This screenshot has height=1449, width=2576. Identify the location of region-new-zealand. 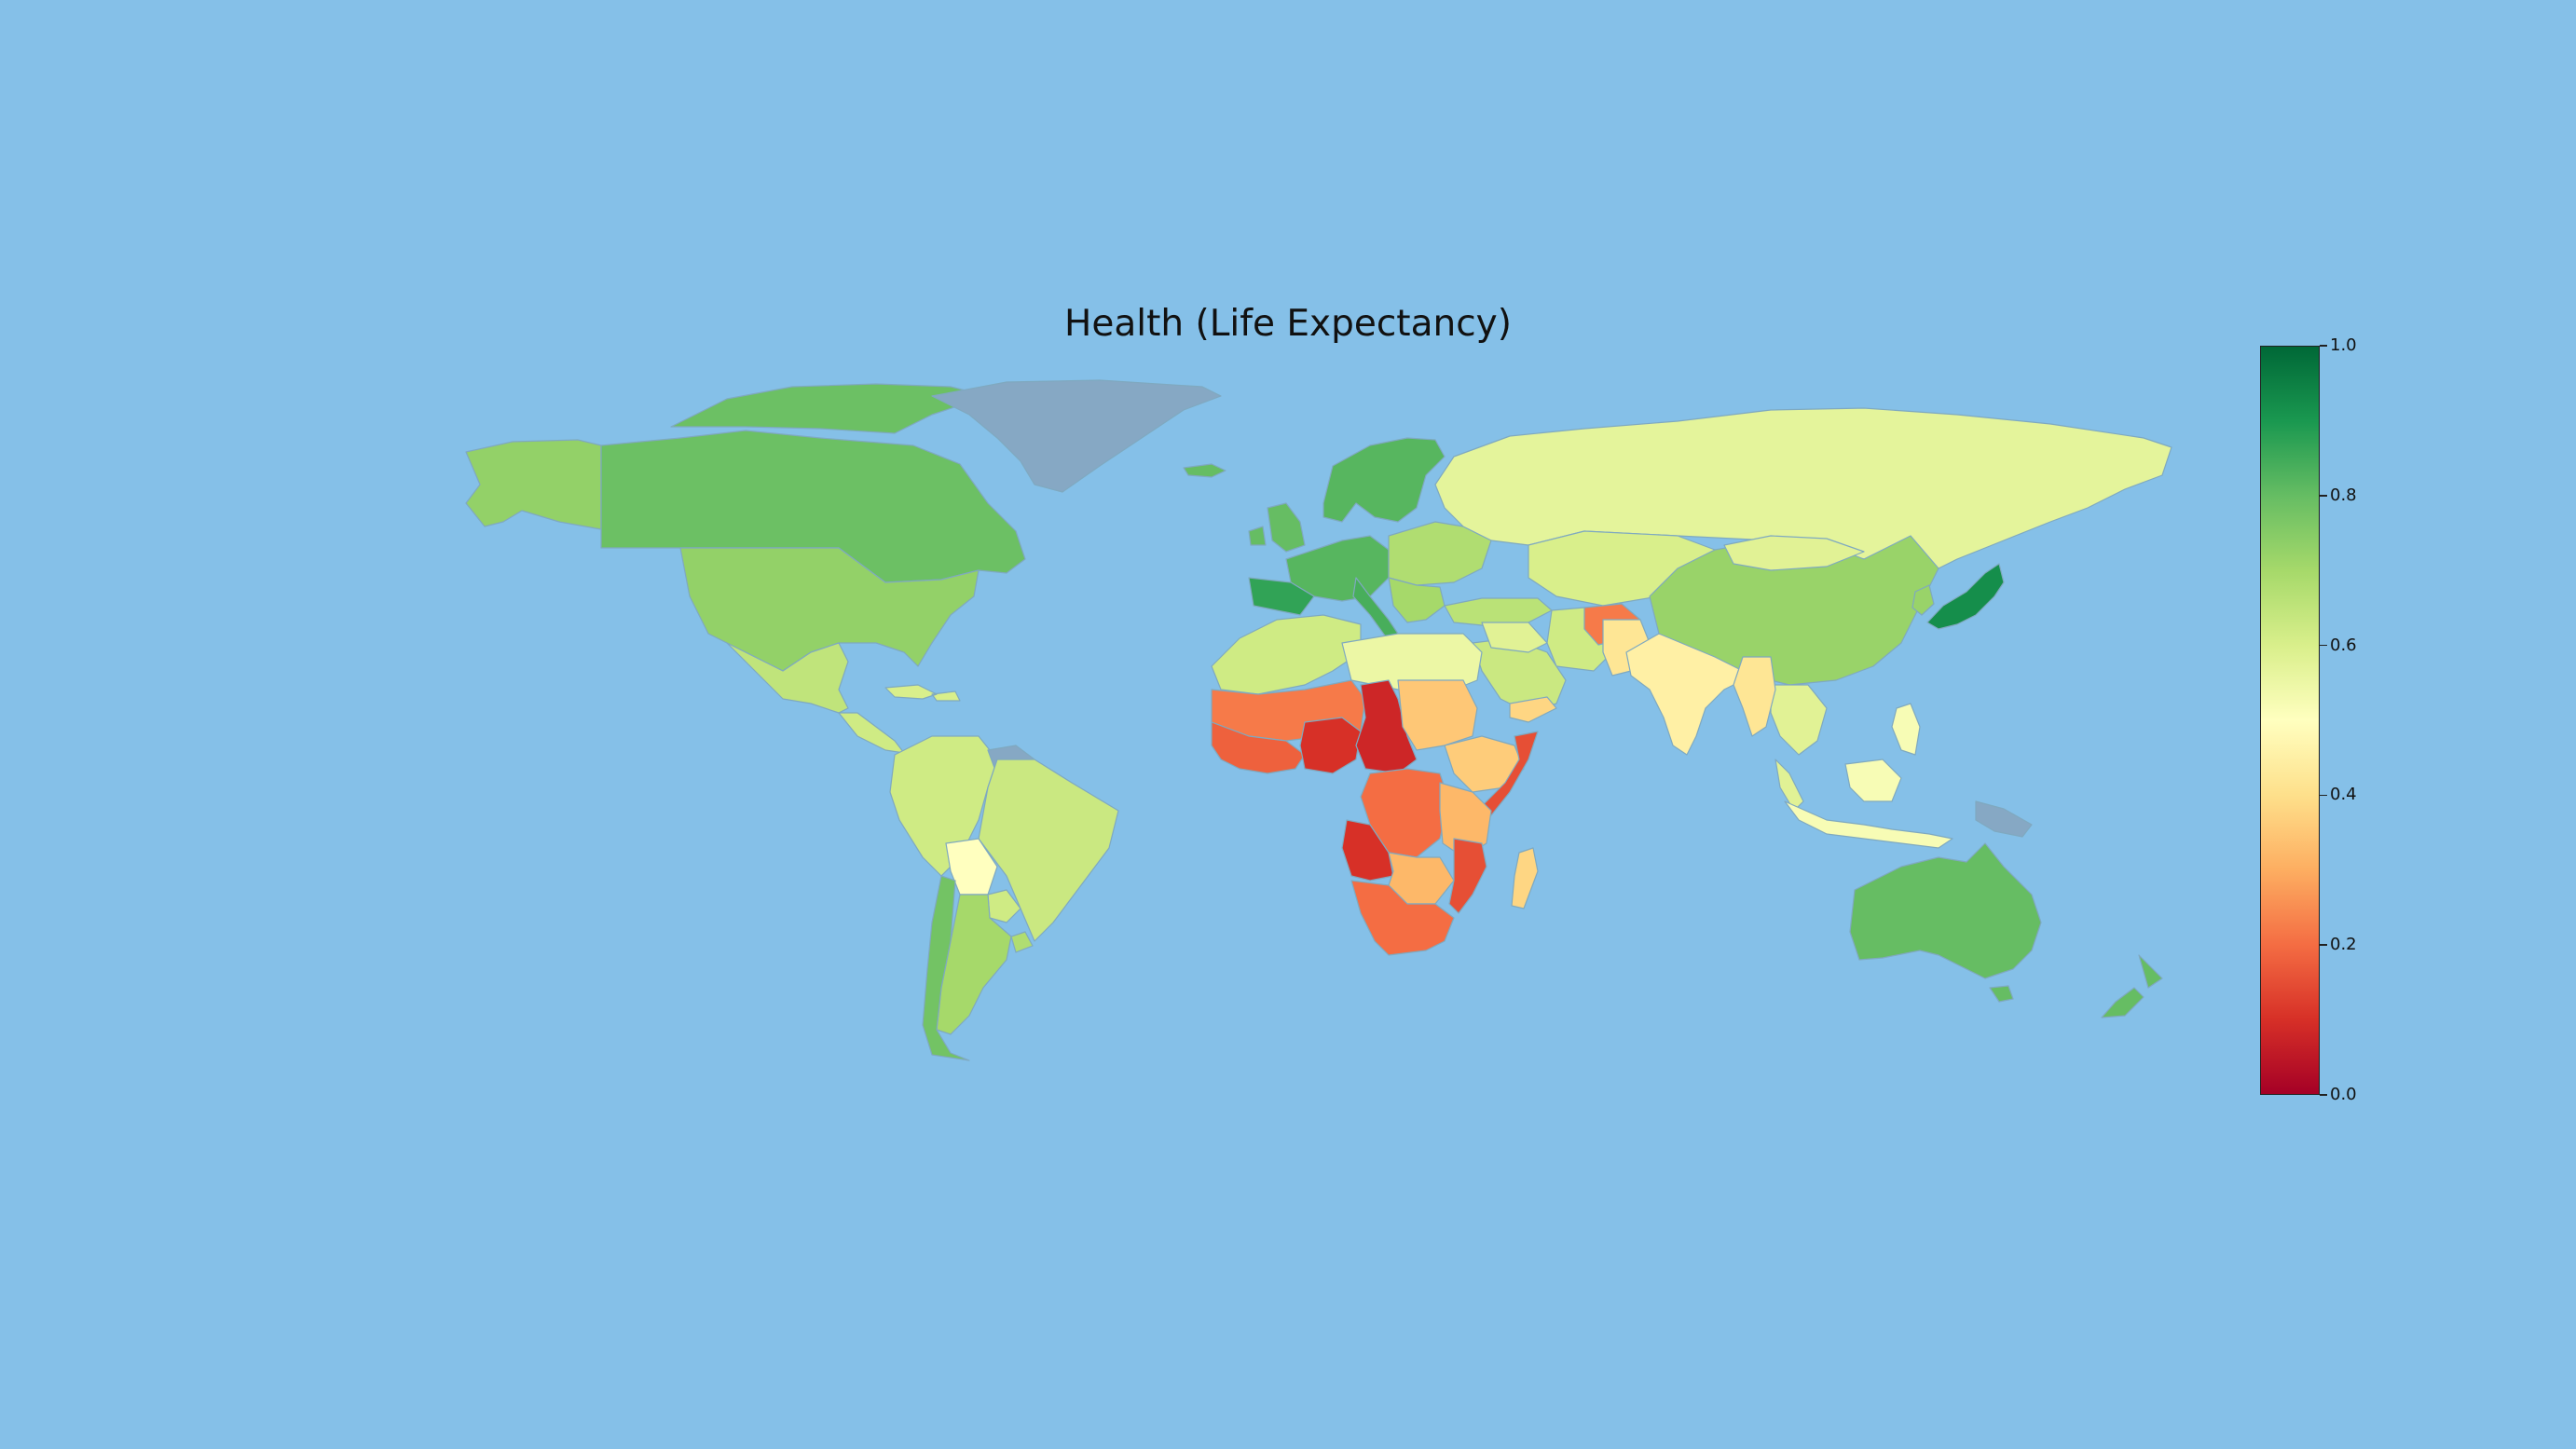
(2132, 986).